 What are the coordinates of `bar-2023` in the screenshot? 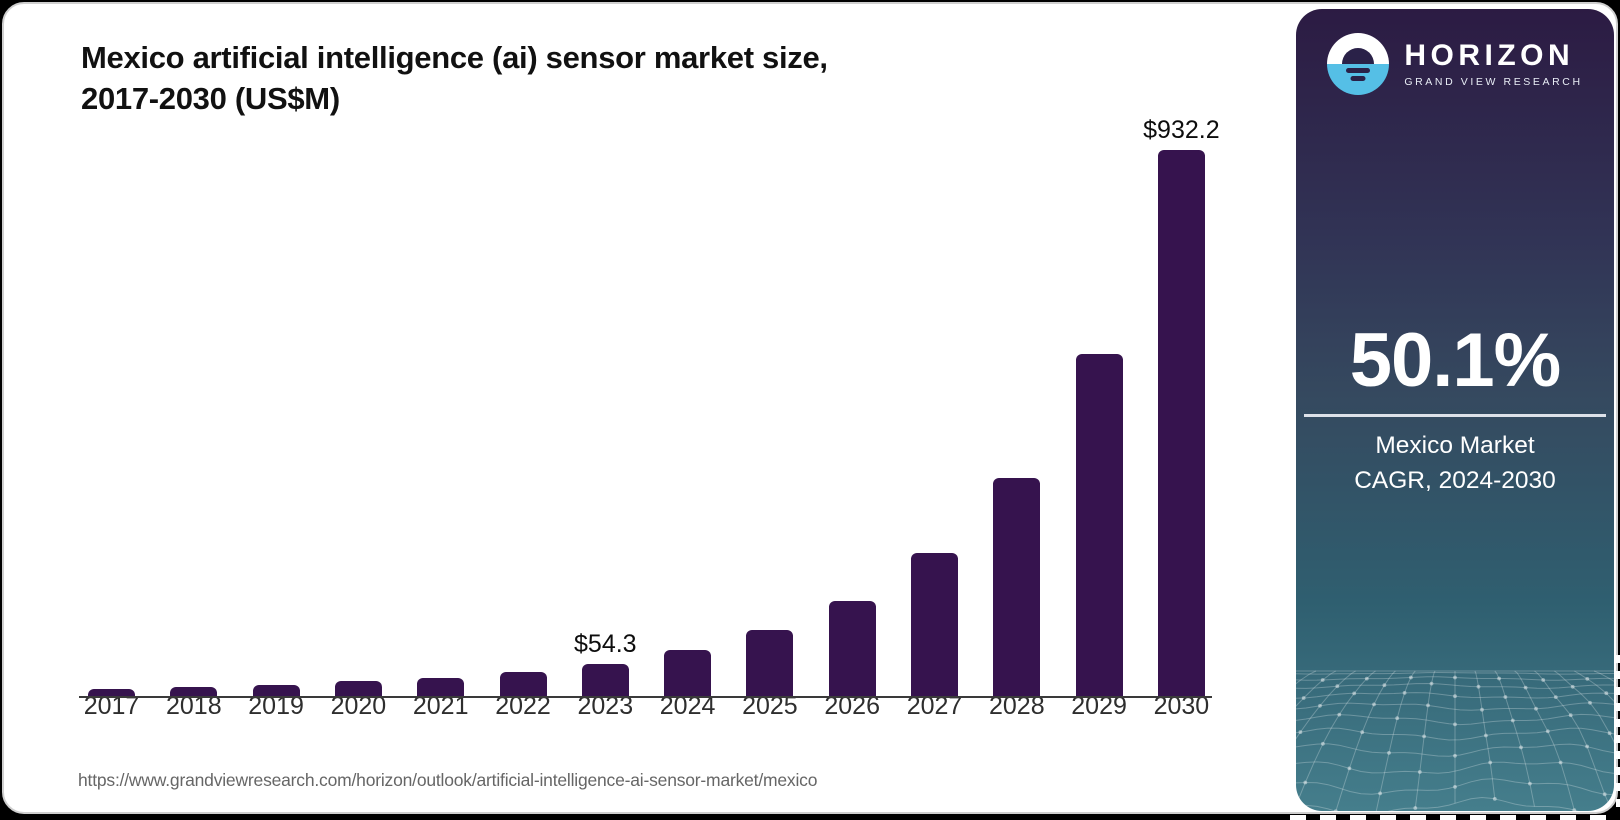 It's located at (605, 680).